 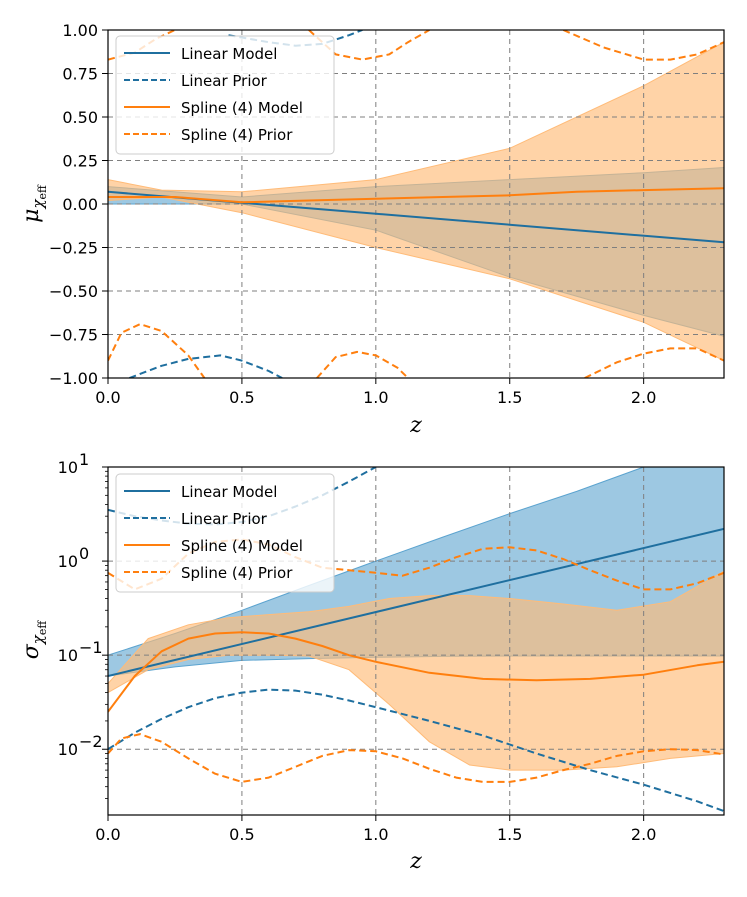 I want to click on y-tick-label: 0.00, so click(x=80, y=204).